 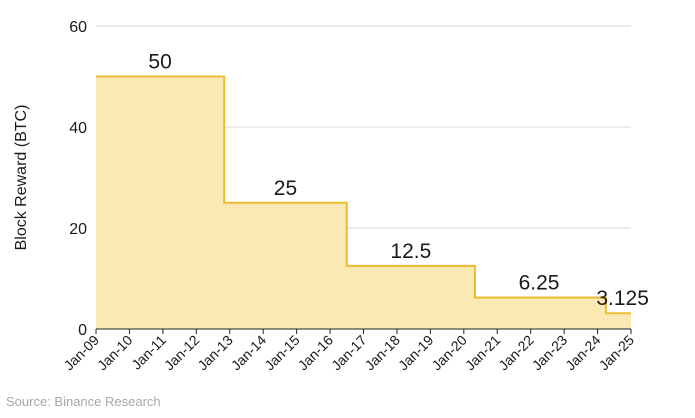 I want to click on x-tick-label: Jan-23, so click(x=550, y=353).